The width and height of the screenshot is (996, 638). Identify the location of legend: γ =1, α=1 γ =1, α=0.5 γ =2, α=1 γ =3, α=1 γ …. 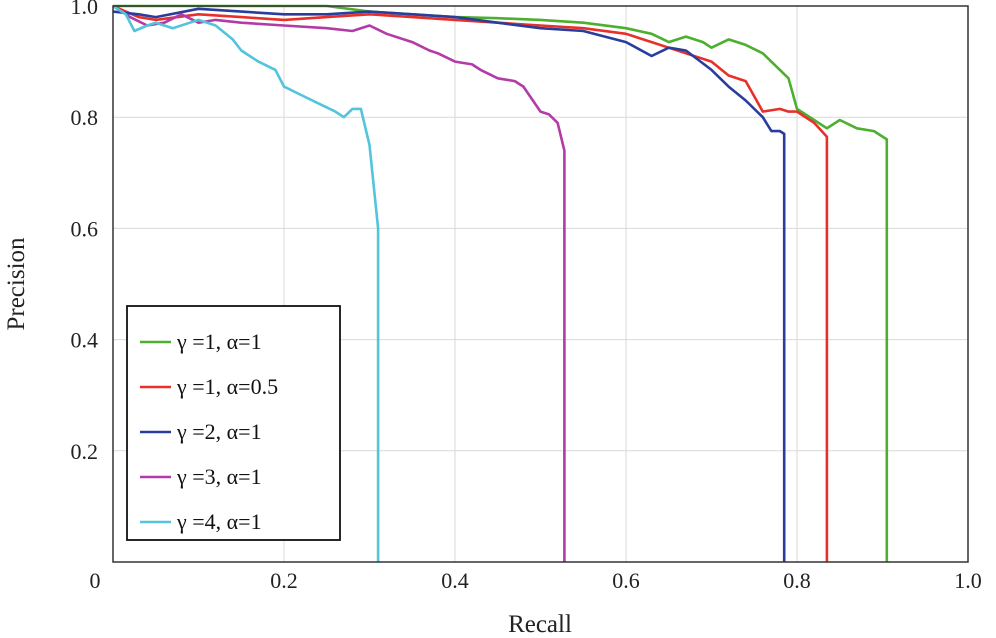
(233, 423).